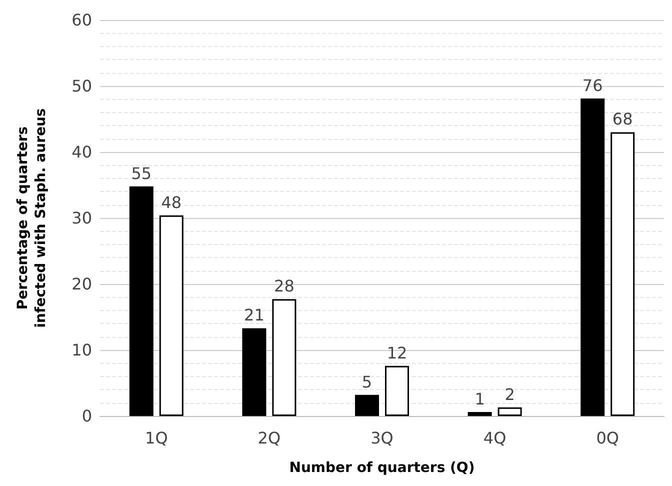 The width and height of the screenshot is (672, 486). Describe the element at coordinates (82, 152) in the screenshot. I see `y-tick-label: 40` at that location.